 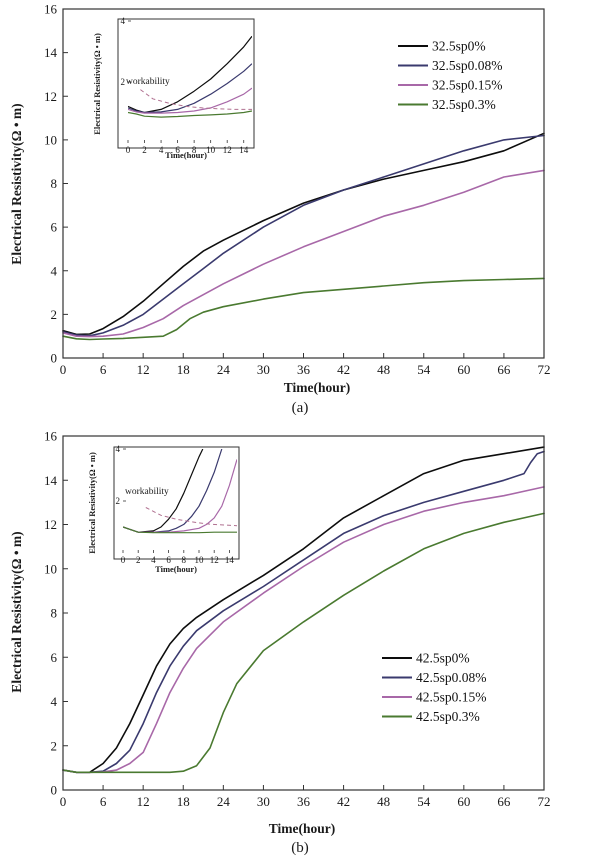 What do you see at coordinates (54, 745) in the screenshot?
I see `chart-b-y-tick-label: 2` at bounding box center [54, 745].